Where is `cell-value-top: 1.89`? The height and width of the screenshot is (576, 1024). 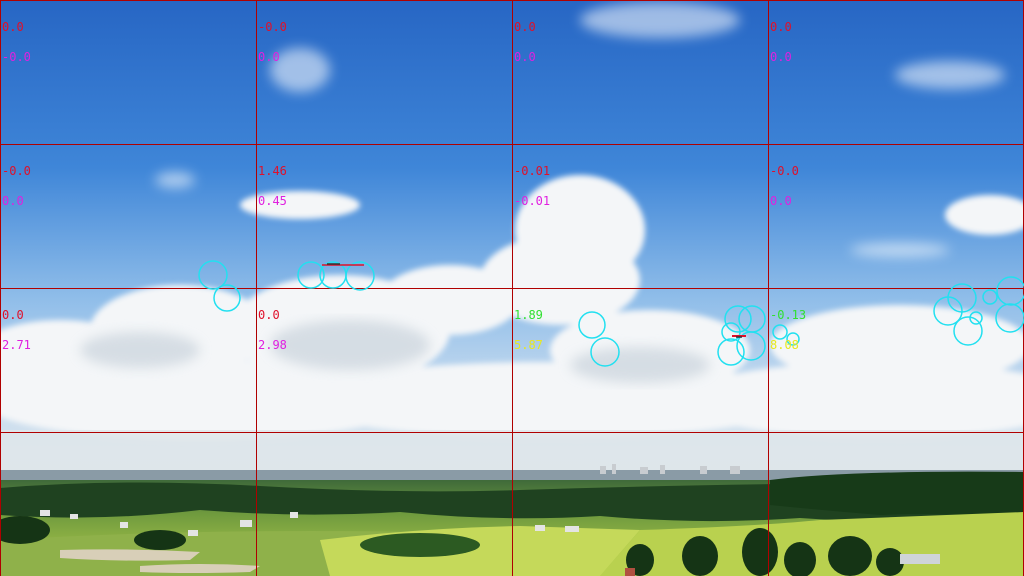
cell-value-top: 1.89 is located at coordinates (528, 315).